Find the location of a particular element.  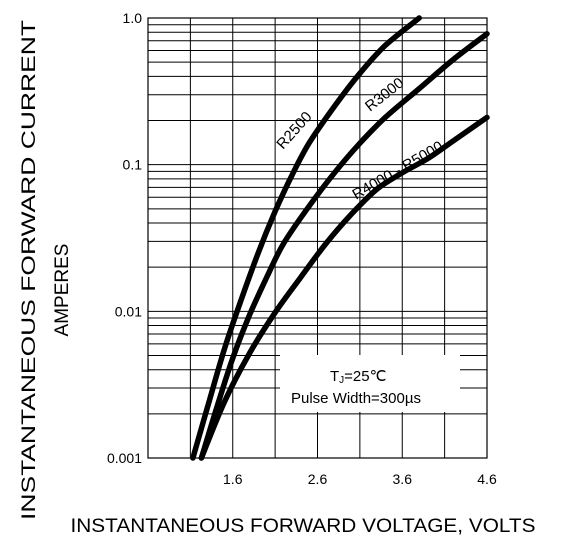

x-tick-label: 4.6 is located at coordinates (487, 479).